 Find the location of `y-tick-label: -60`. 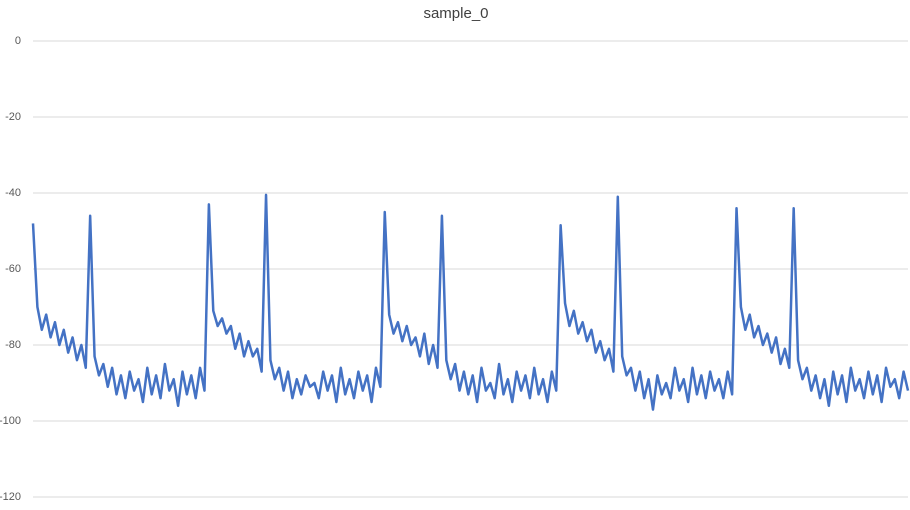

y-tick-label: -60 is located at coordinates (13, 269).